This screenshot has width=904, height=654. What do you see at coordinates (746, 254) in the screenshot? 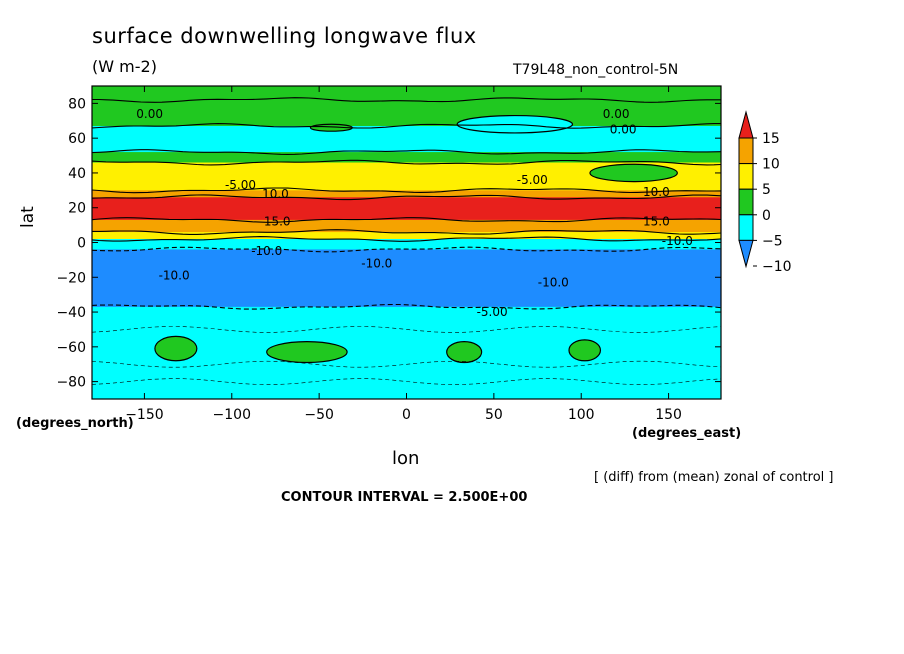
I see `colorbar-extend-bottom` at bounding box center [746, 254].